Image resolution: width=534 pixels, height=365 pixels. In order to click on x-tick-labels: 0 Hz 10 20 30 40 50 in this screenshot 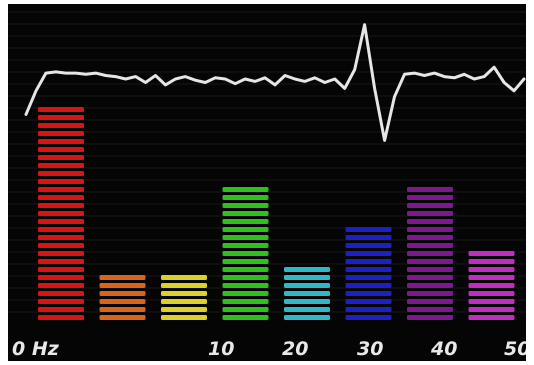, I will do `click(269, 349)`.